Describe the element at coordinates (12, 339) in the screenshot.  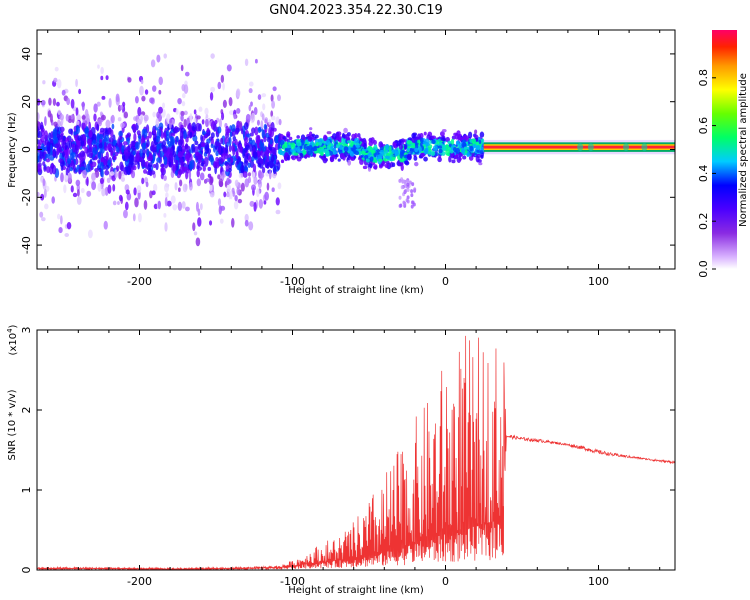
I see `snr-y-scale-label: (x104)` at that location.